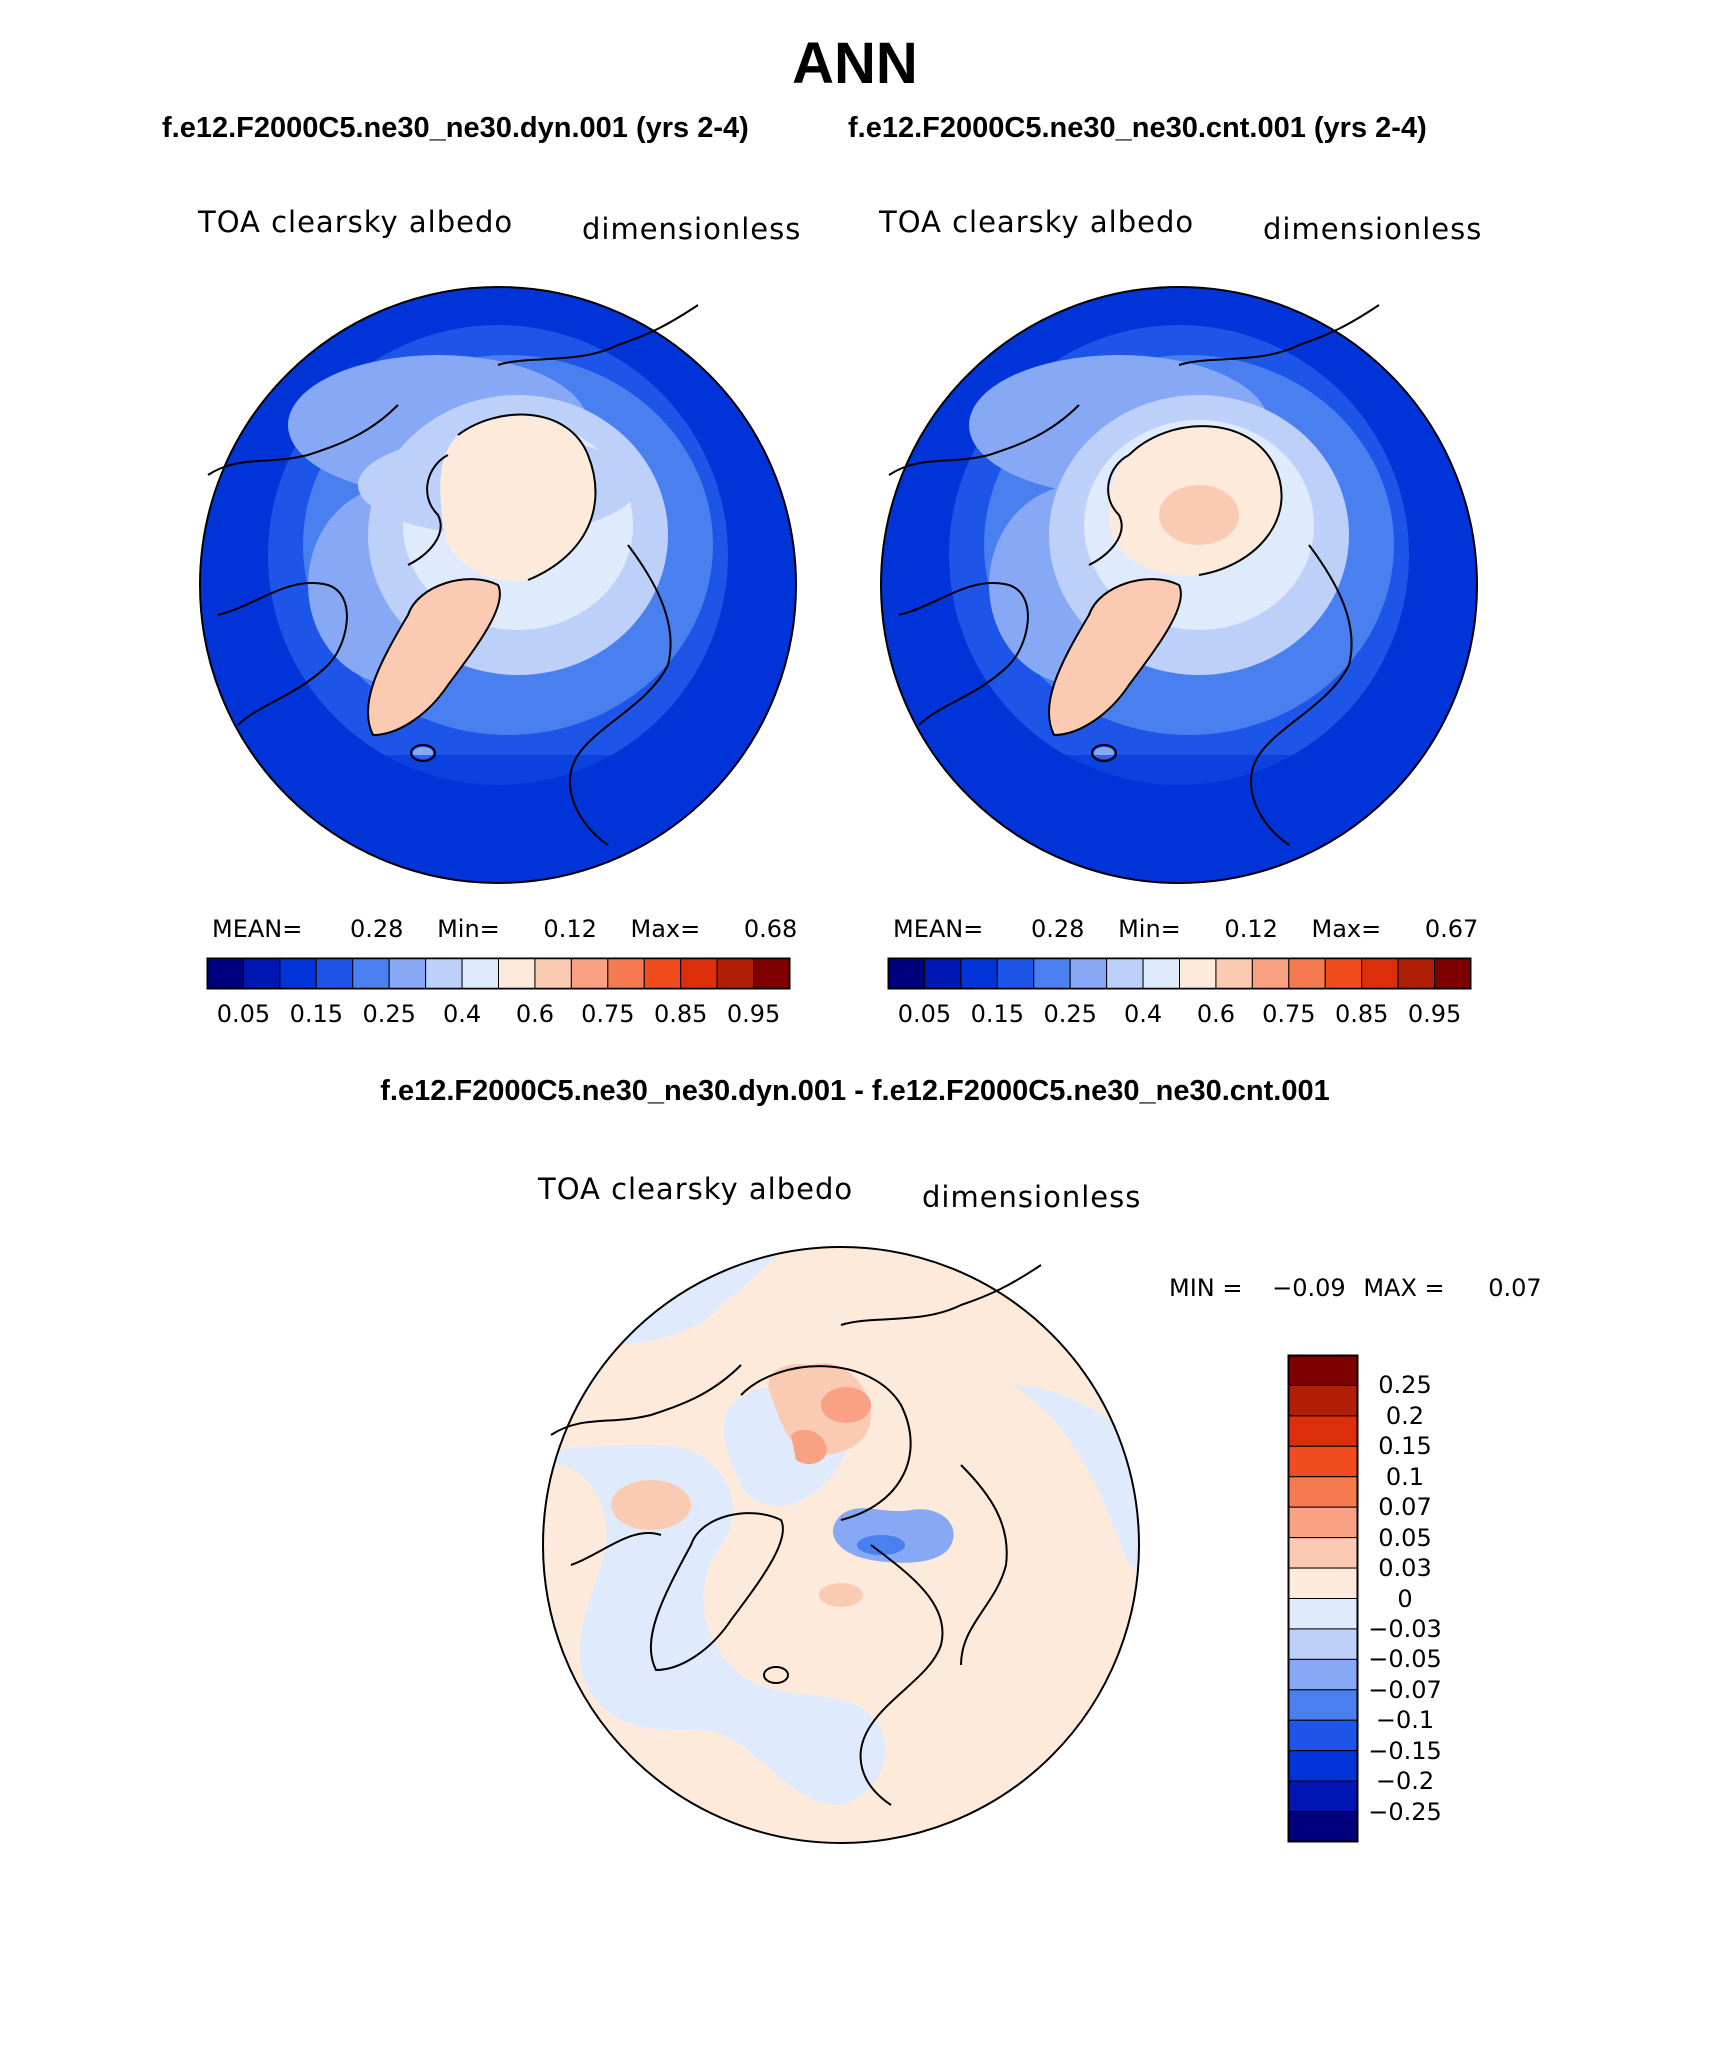 This screenshot has height=2061, width=1710. Describe the element at coordinates (1405, 1446) in the screenshot. I see `colorbar-difference-label: 0.15` at that location.